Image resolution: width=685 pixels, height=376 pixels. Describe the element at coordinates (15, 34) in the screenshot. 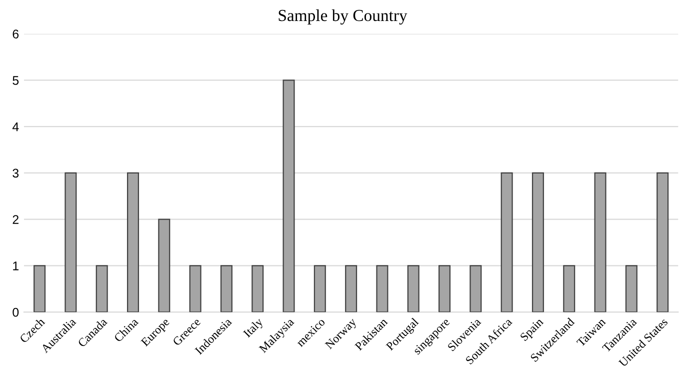

I see `y-tick-label: 6` at that location.